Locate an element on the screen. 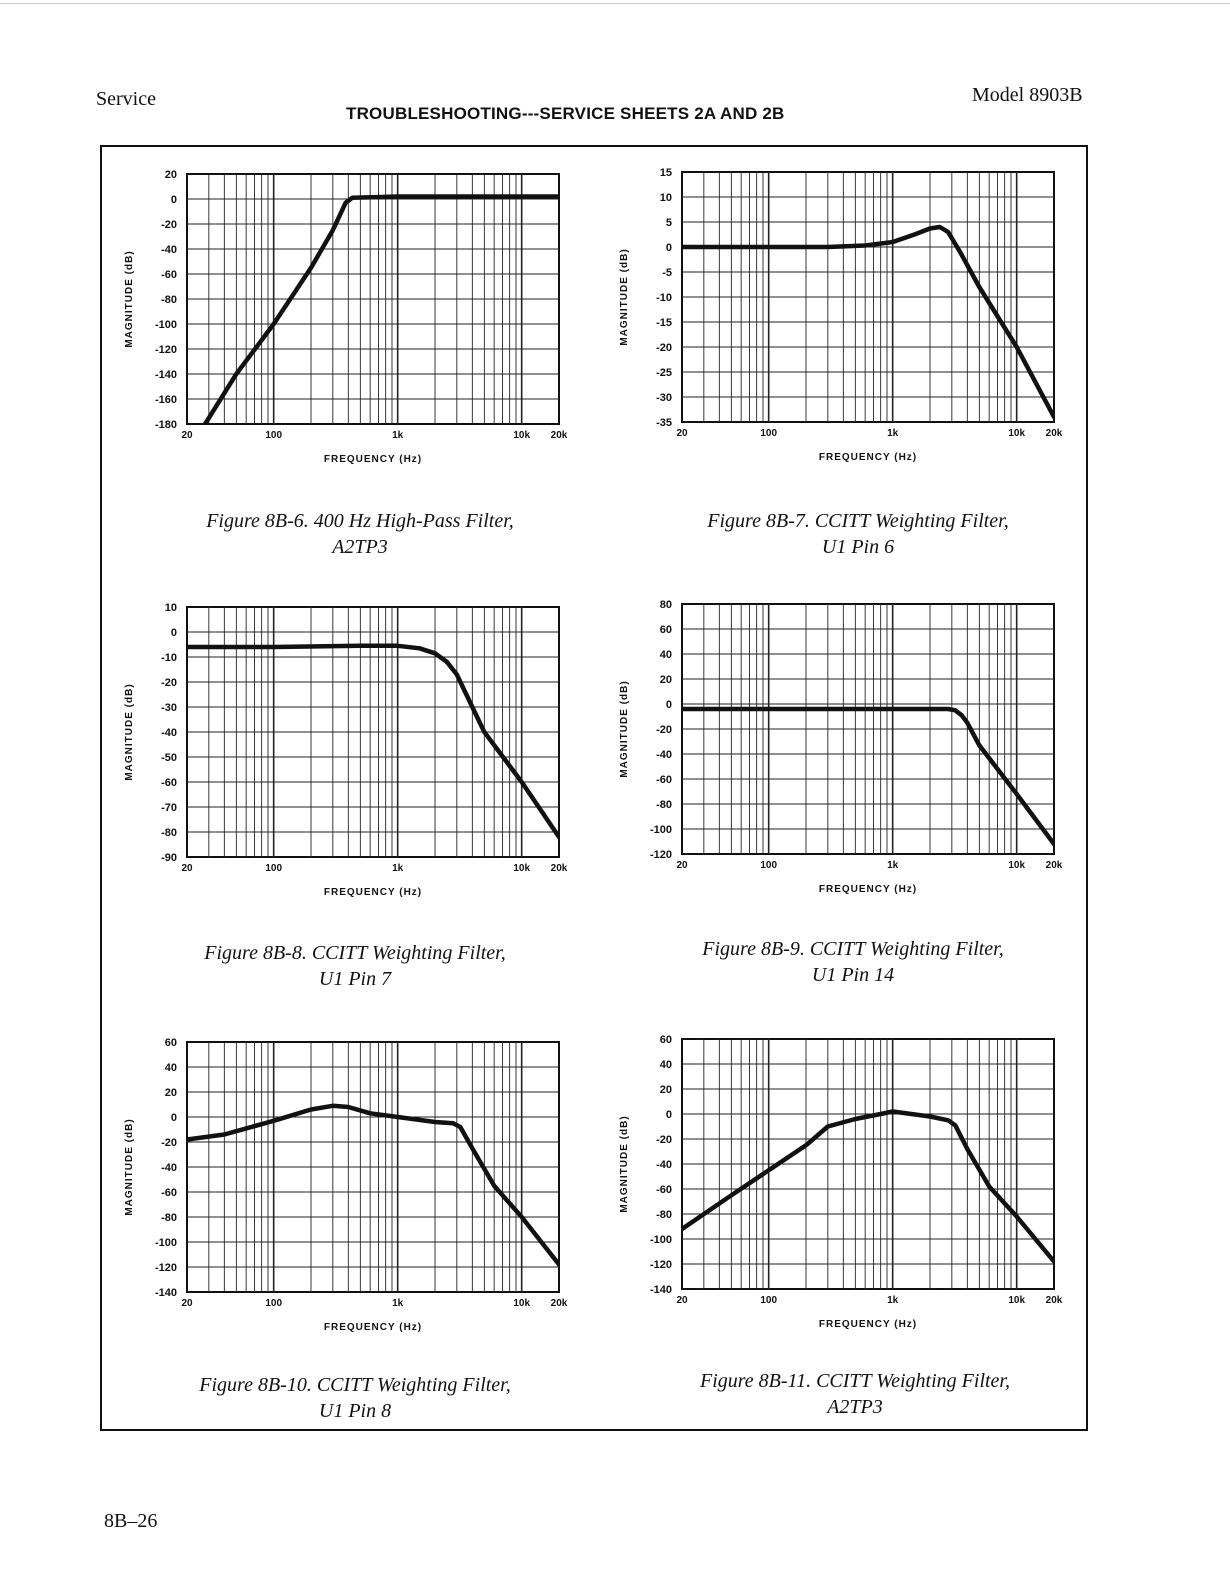 This screenshot has height=1595, width=1230. y-tick-label: -30 is located at coordinates (664, 398).